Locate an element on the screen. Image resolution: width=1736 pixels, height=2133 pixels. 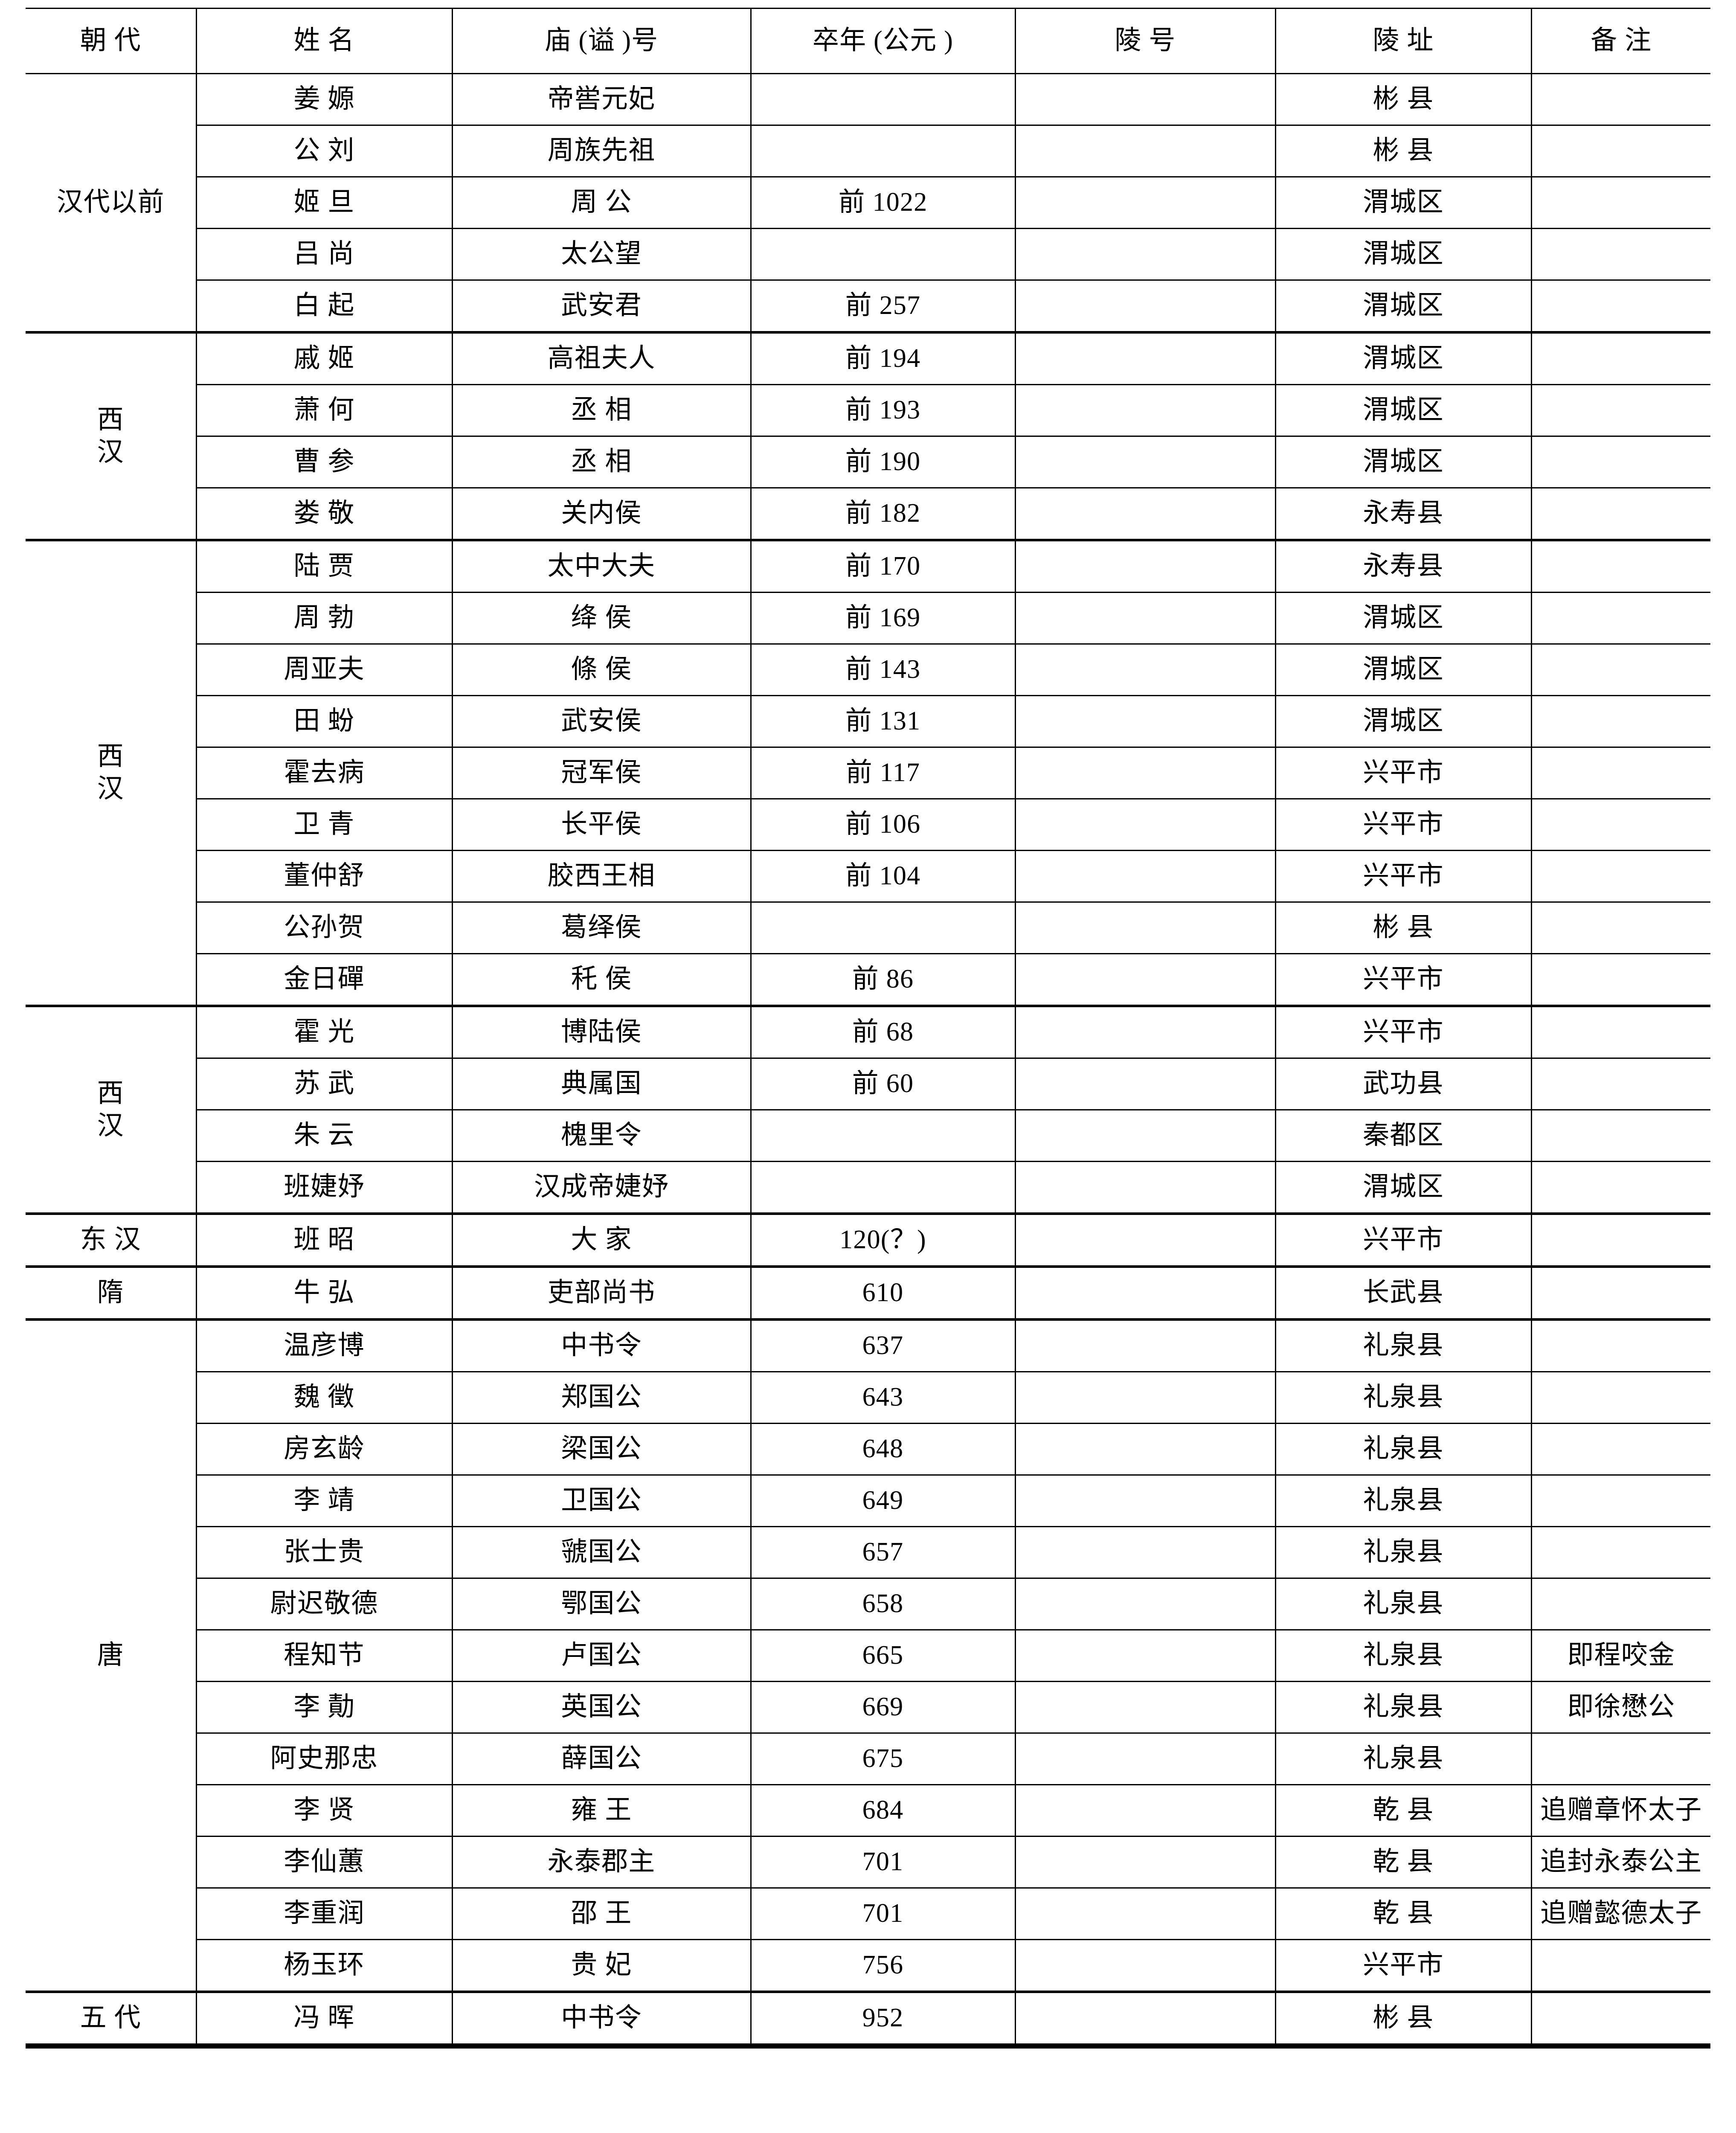
table-row: 西 汉 戚 姬高祖夫人前 194 渭城区 is located at coordinates (868, 436).